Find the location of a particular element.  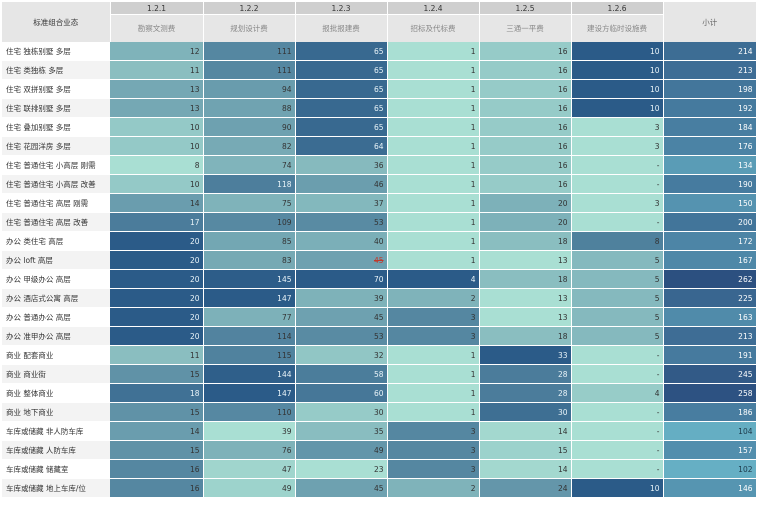

column-code-2: 1.2.2 is located at coordinates (249, 8).